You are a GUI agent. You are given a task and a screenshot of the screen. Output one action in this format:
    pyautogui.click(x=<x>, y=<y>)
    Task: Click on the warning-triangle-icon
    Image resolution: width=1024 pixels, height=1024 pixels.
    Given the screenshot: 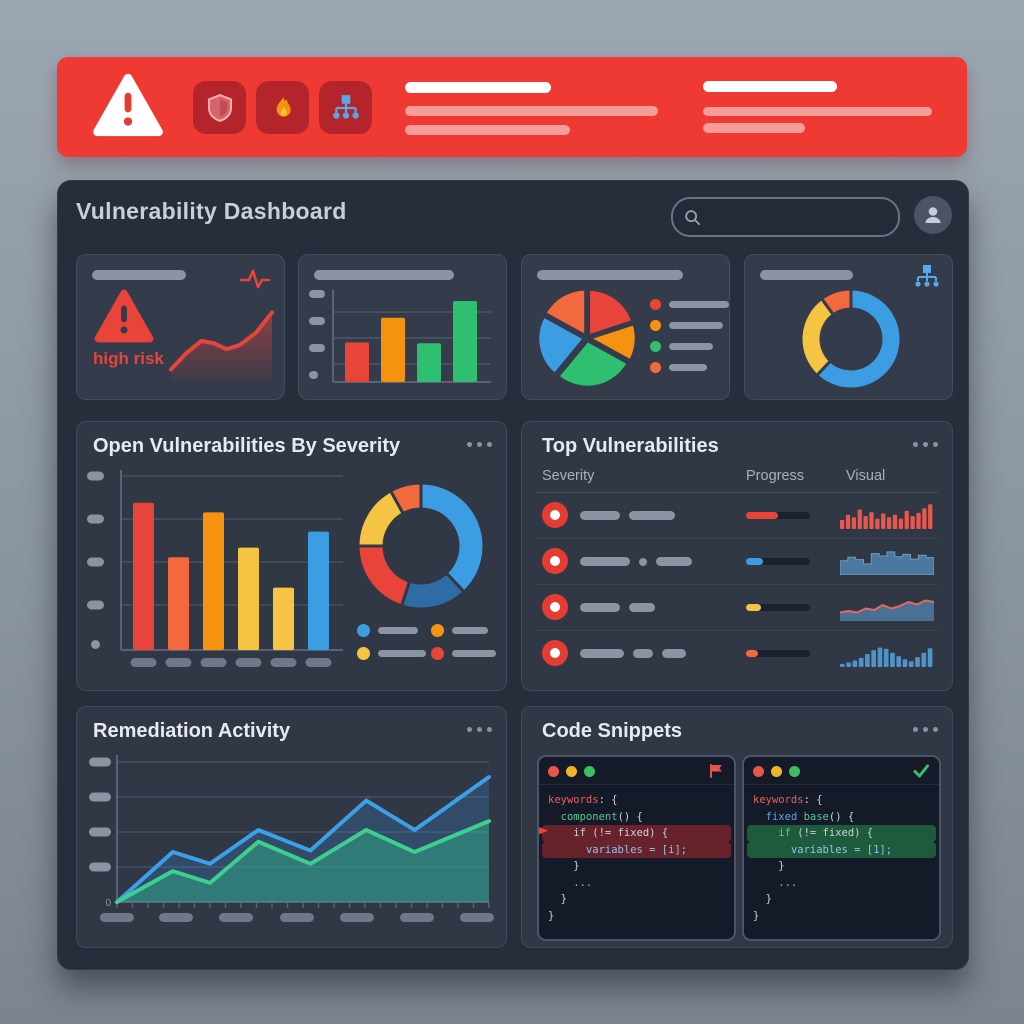 What is the action you would take?
    pyautogui.click(x=128, y=105)
    